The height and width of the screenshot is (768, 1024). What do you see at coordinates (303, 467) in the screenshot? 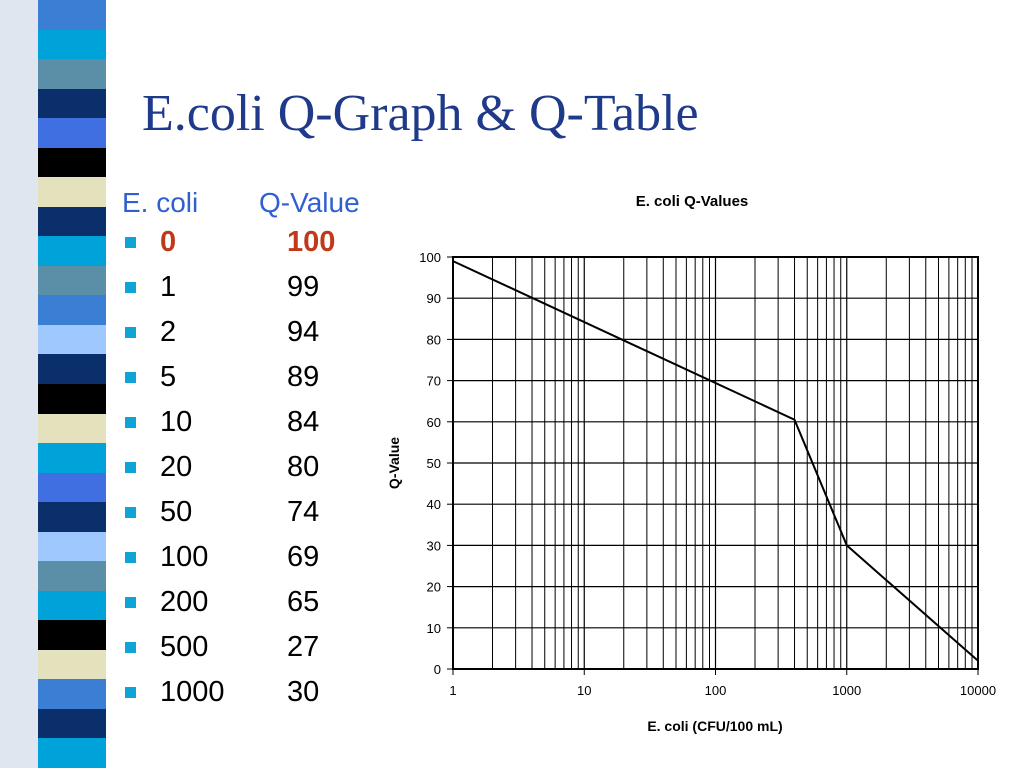
I see `q-value: 80` at bounding box center [303, 467].